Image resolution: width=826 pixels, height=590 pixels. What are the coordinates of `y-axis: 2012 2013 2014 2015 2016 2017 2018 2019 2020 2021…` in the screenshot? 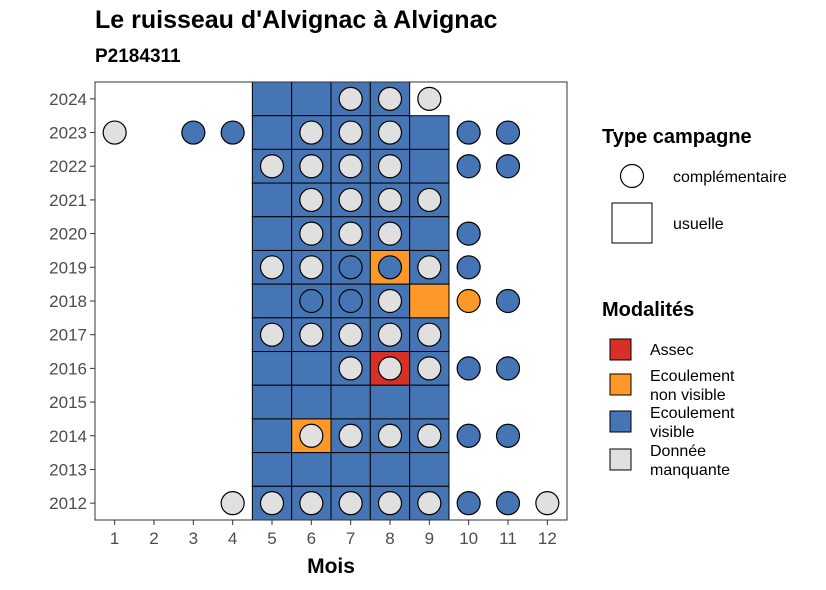 It's located at (72, 301).